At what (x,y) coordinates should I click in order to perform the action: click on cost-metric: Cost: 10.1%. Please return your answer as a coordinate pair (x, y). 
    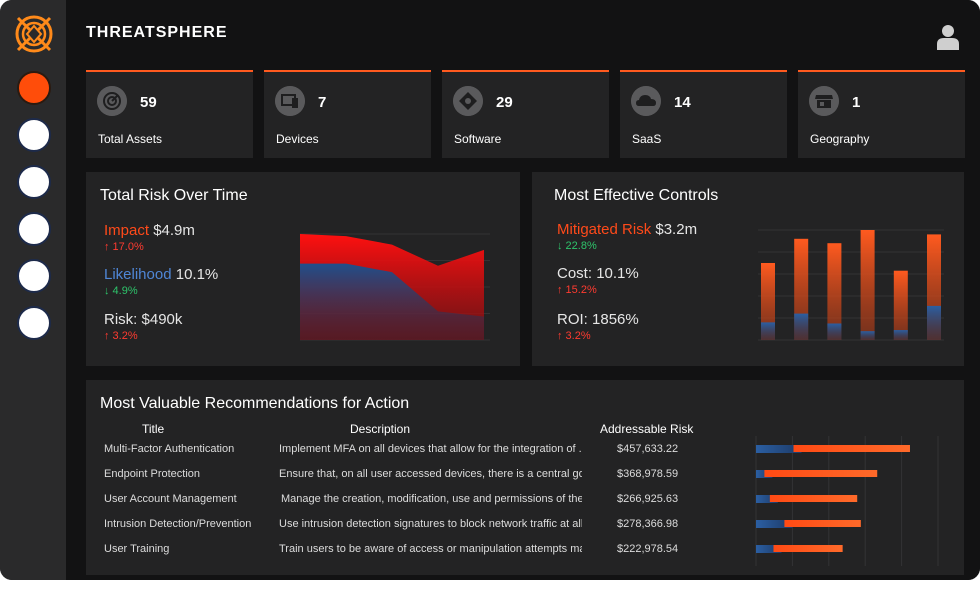
    Looking at the image, I should click on (598, 273).